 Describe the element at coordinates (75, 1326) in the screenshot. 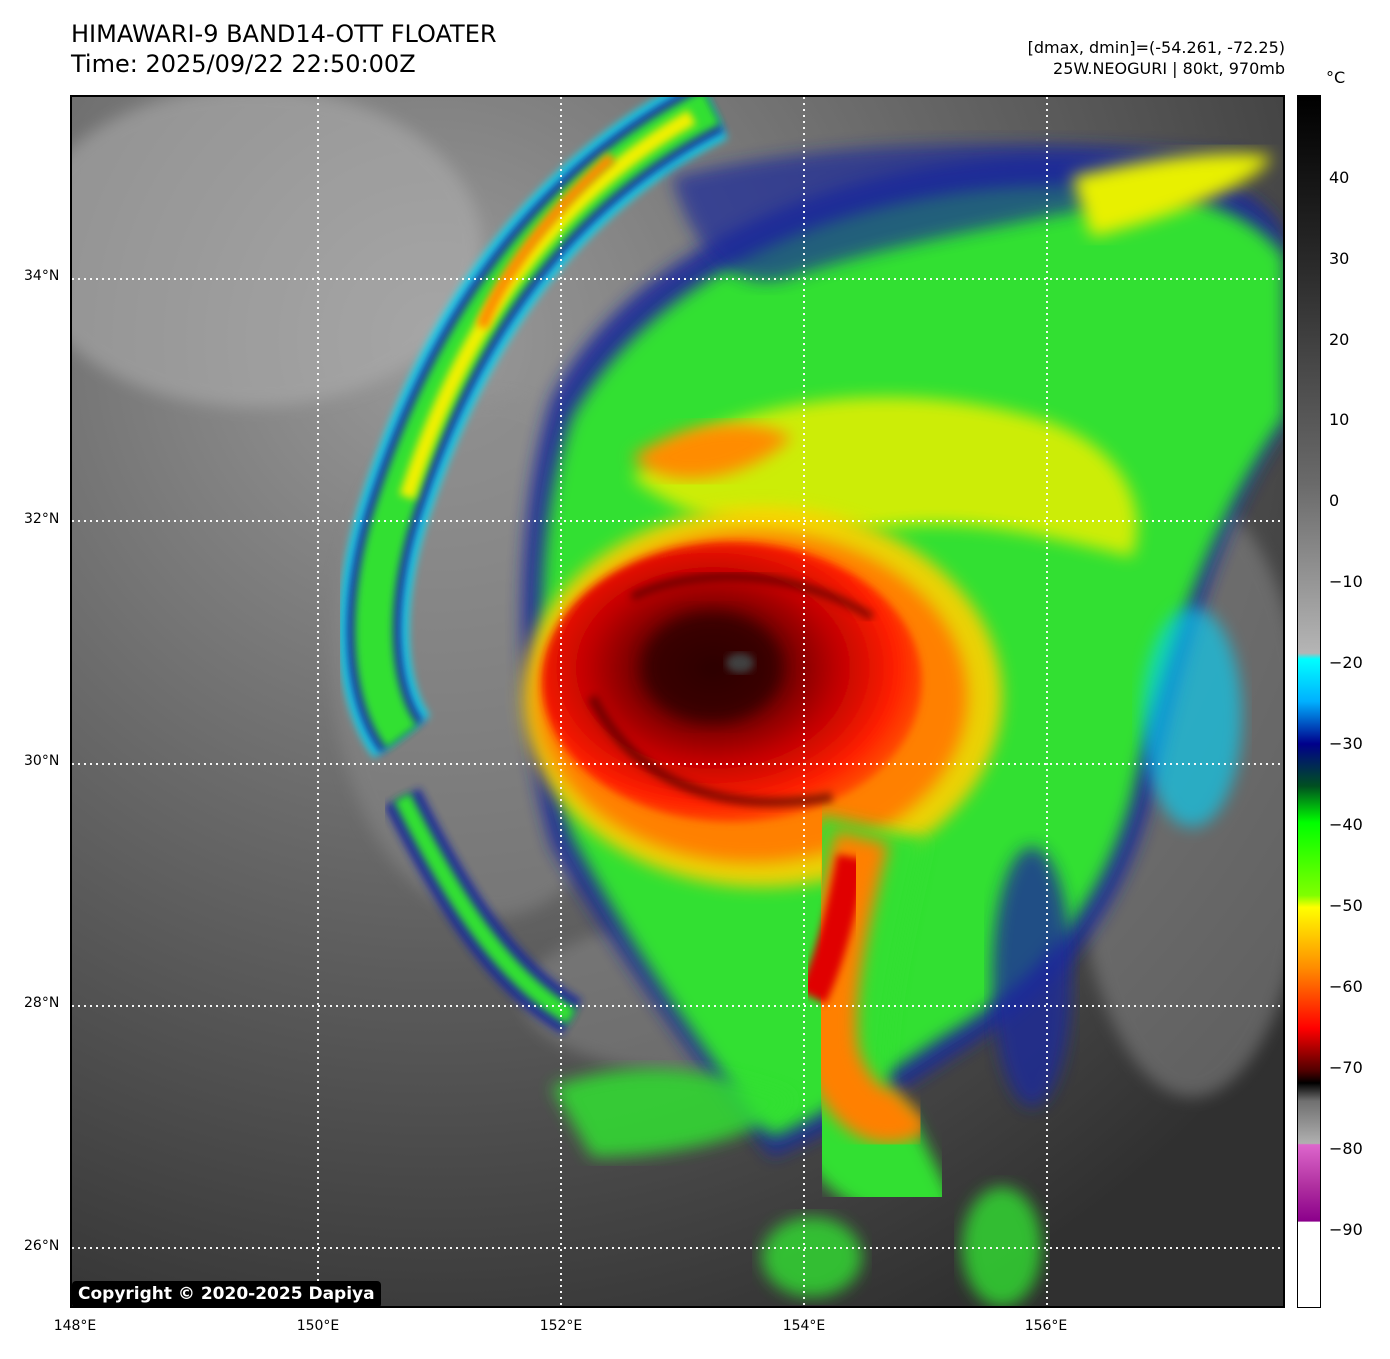

I see `lon-label-148e: 148°E` at that location.